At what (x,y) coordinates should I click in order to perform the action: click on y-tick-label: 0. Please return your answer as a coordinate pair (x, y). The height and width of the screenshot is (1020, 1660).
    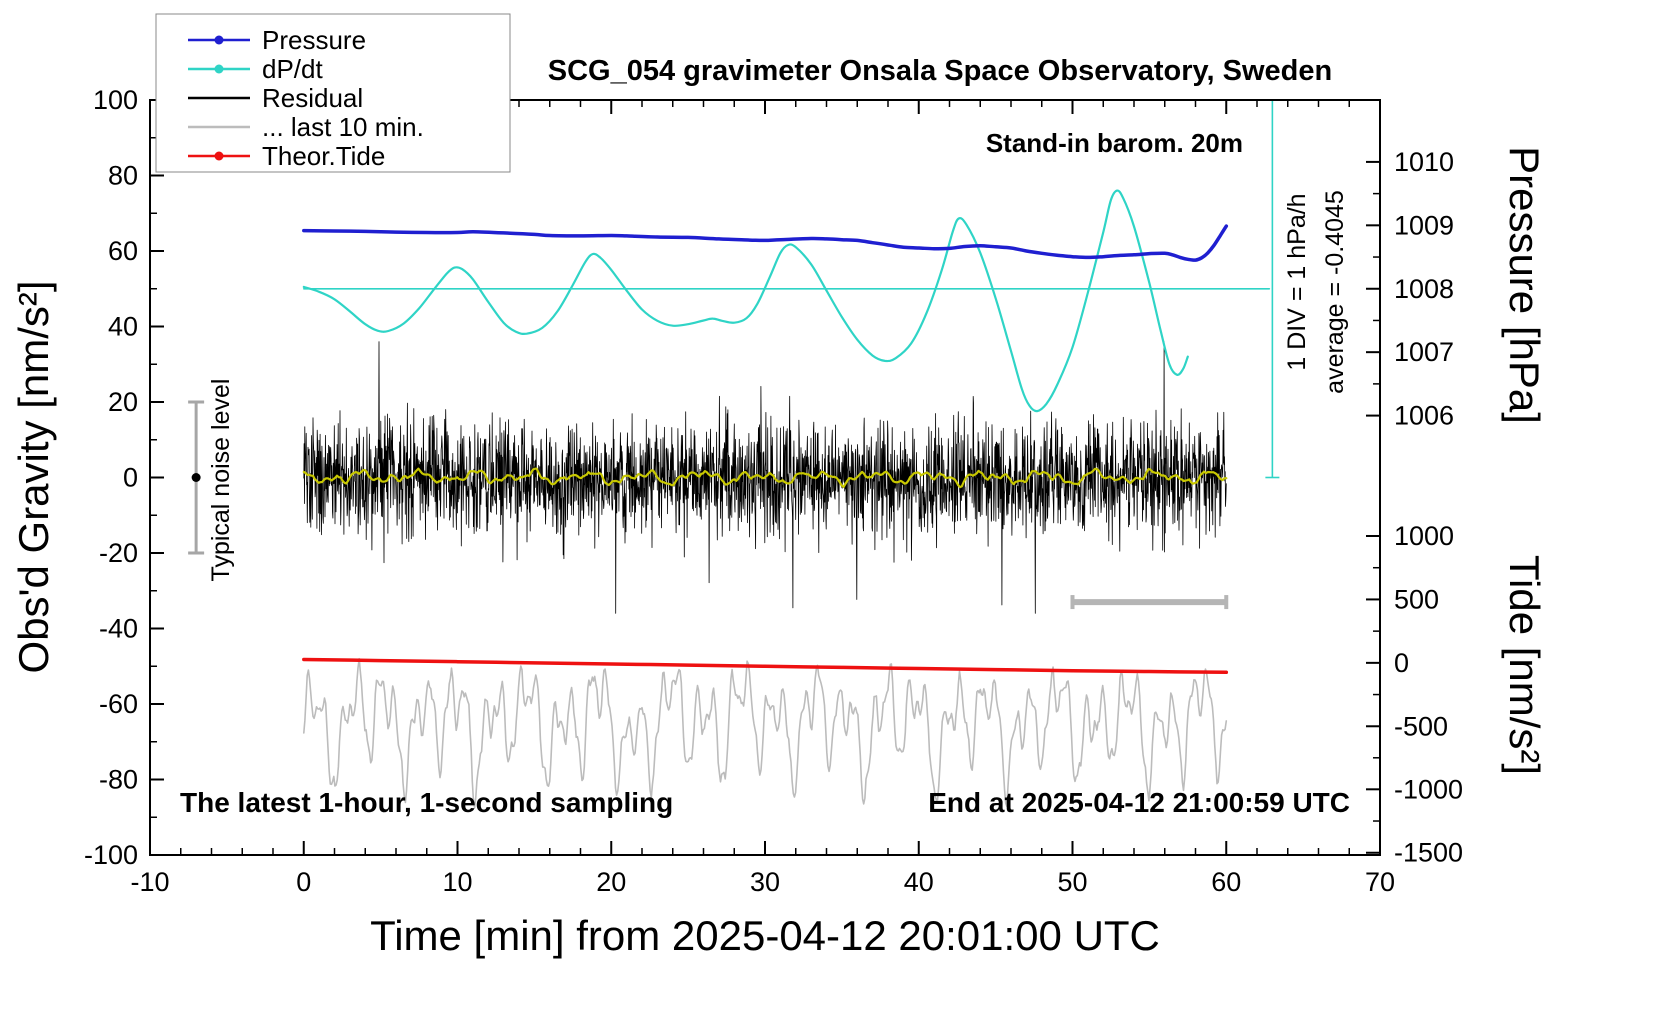
    Looking at the image, I should click on (130, 478).